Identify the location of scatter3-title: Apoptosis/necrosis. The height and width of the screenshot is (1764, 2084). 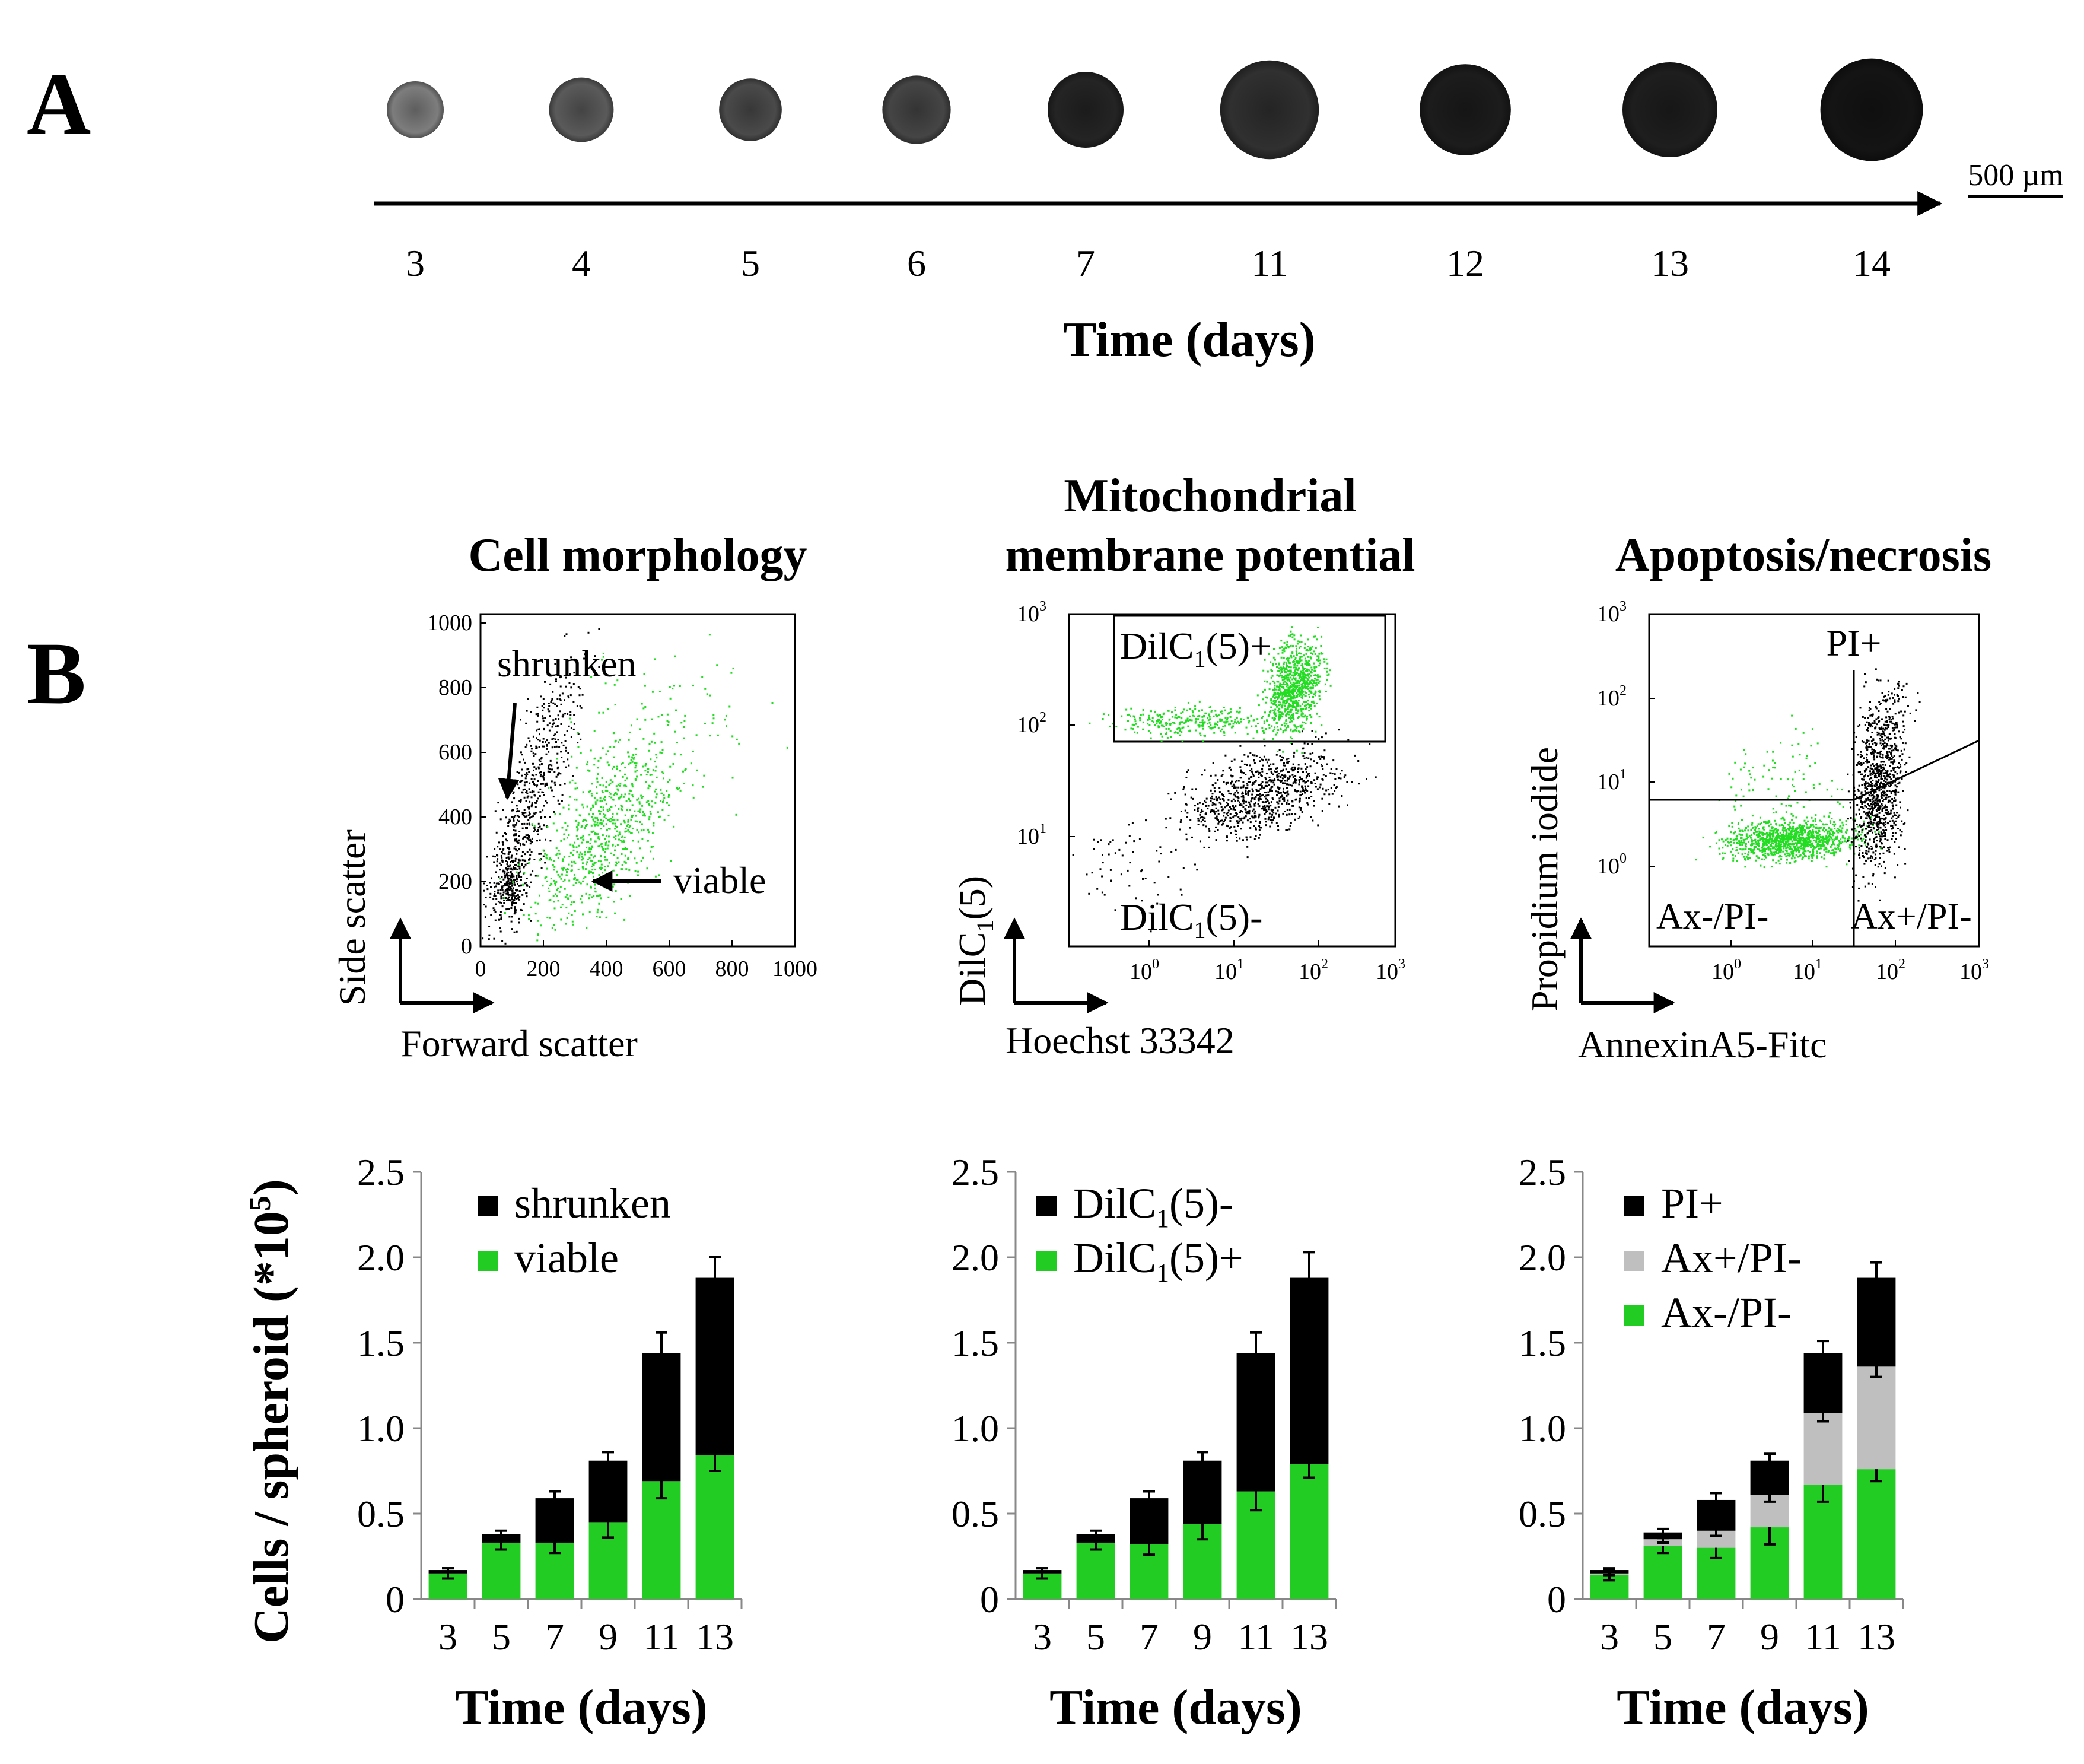
(1803, 555).